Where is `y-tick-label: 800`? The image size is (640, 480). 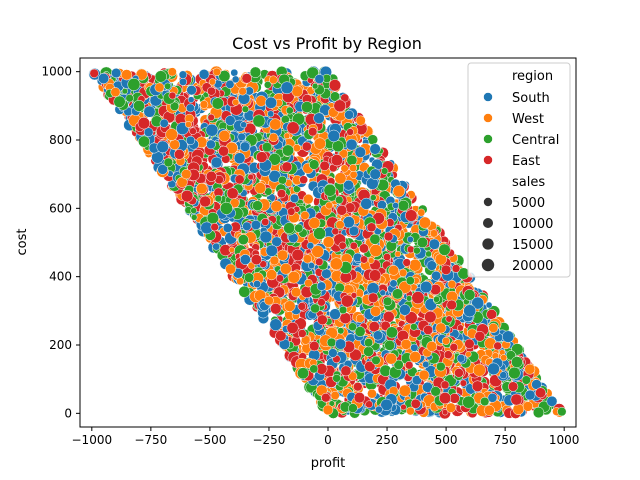 y-tick-label: 800 is located at coordinates (60, 140).